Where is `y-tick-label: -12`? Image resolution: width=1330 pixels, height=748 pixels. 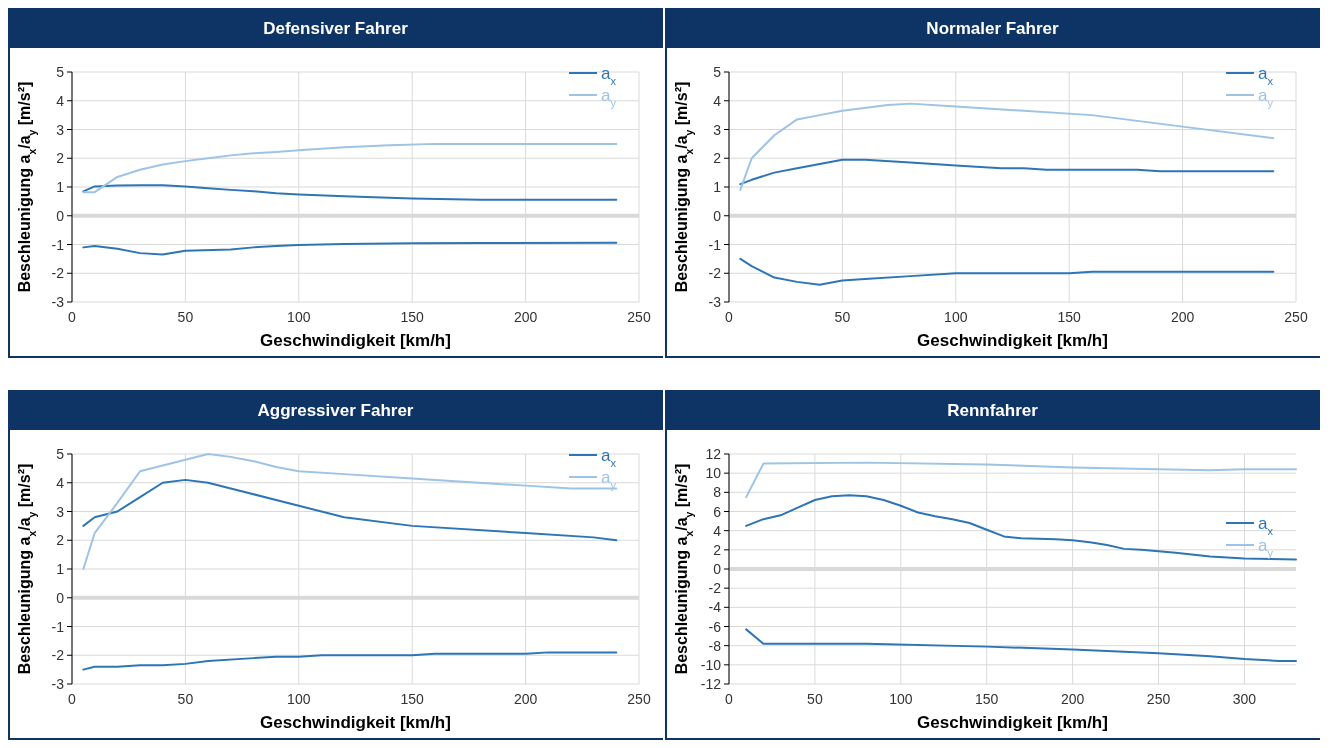 y-tick-label: -12 is located at coordinates (711, 684).